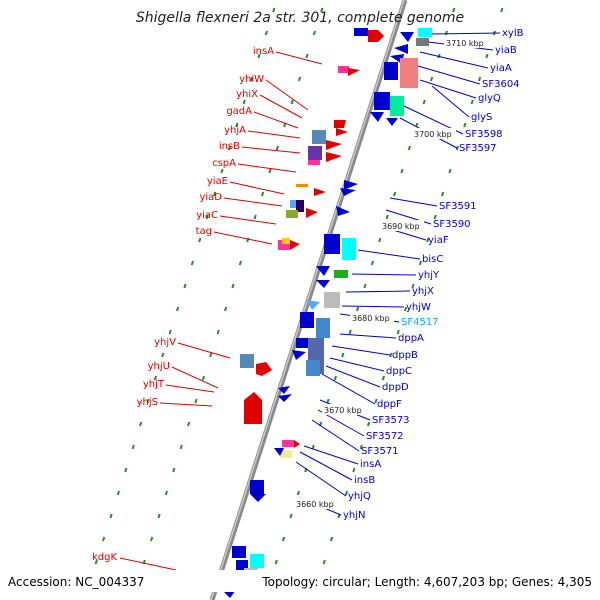  Describe the element at coordinates (235, 130) in the screenshot. I see `gene-label: yhjA` at that location.